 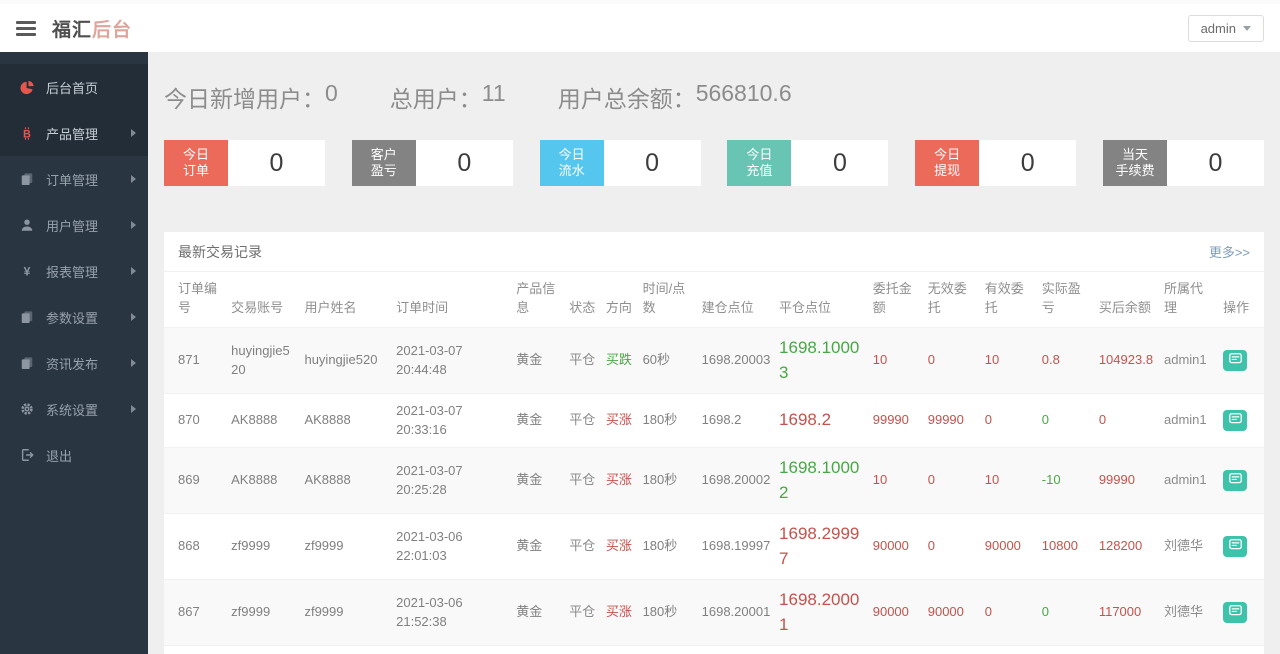 What do you see at coordinates (1120, 612) in the screenshot?
I see `cell-balance: 117000` at bounding box center [1120, 612].